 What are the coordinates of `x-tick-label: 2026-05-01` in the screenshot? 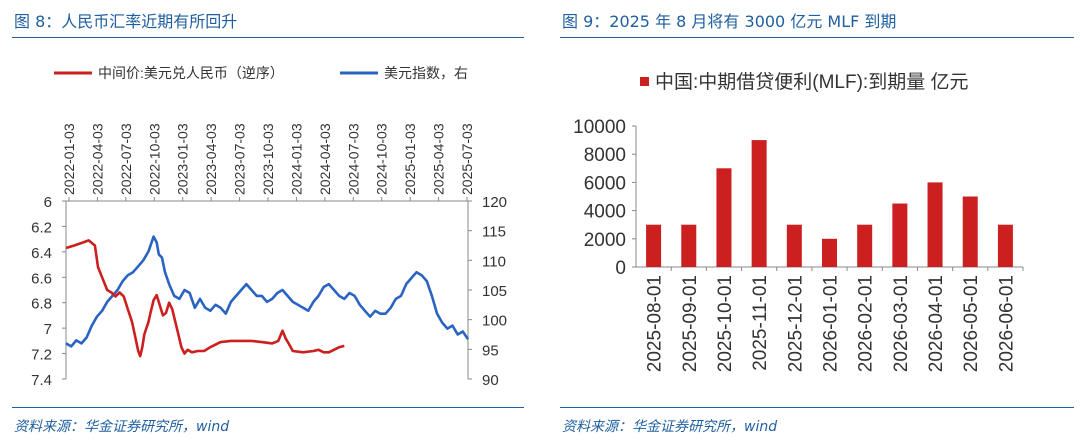 It's located at (971, 323).